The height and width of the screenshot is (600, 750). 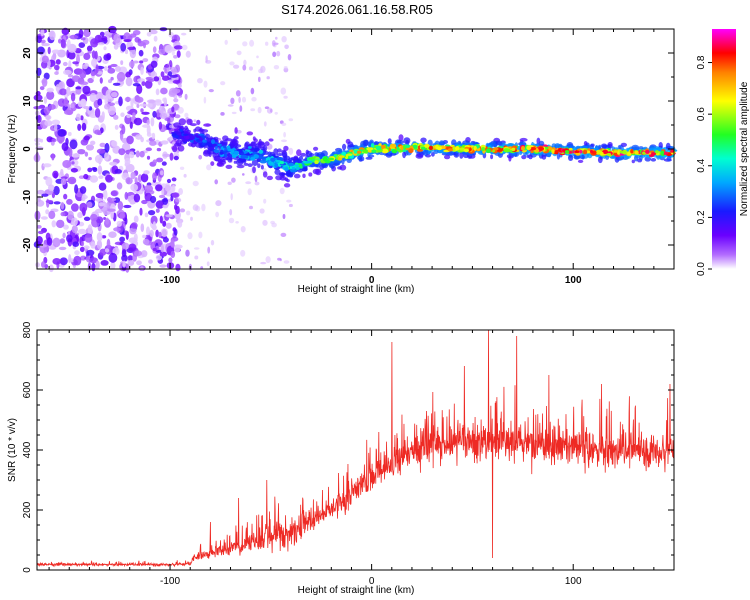 I want to click on snr-ylabel: SNR (10 * v/v), so click(x=12, y=450).